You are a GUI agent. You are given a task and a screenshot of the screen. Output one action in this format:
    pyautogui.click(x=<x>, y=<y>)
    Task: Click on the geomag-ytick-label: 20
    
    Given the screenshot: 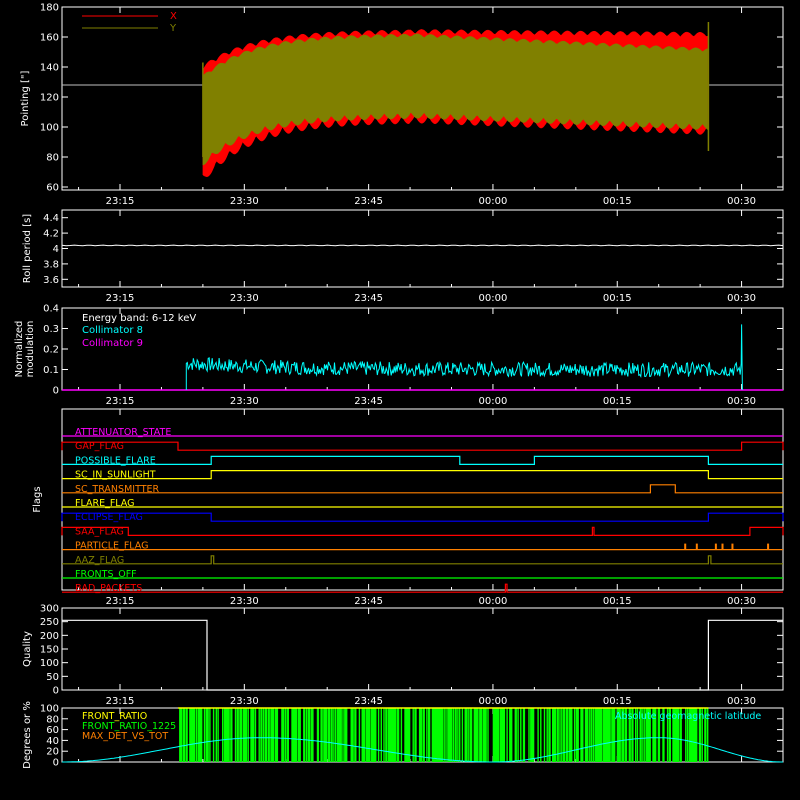 What is the action you would take?
    pyautogui.click(x=52, y=752)
    